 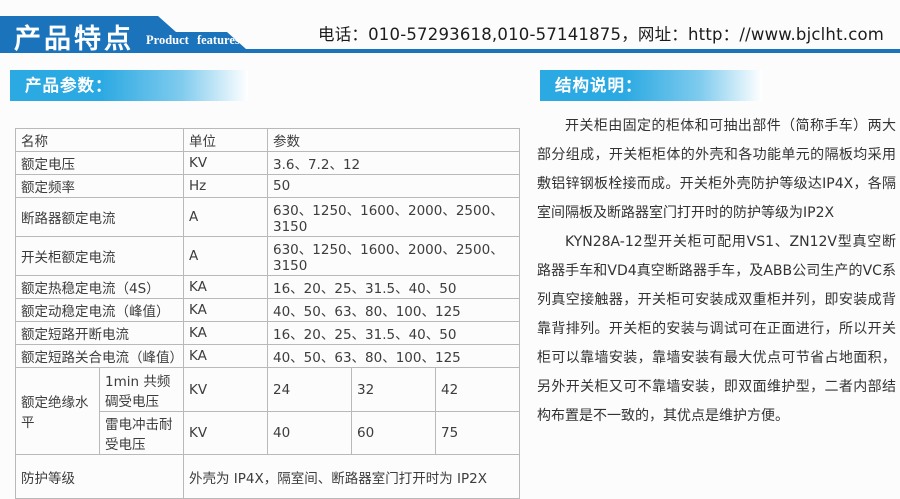 What do you see at coordinates (393, 433) in the screenshot?
I see `param-value-cell: 60` at bounding box center [393, 433].